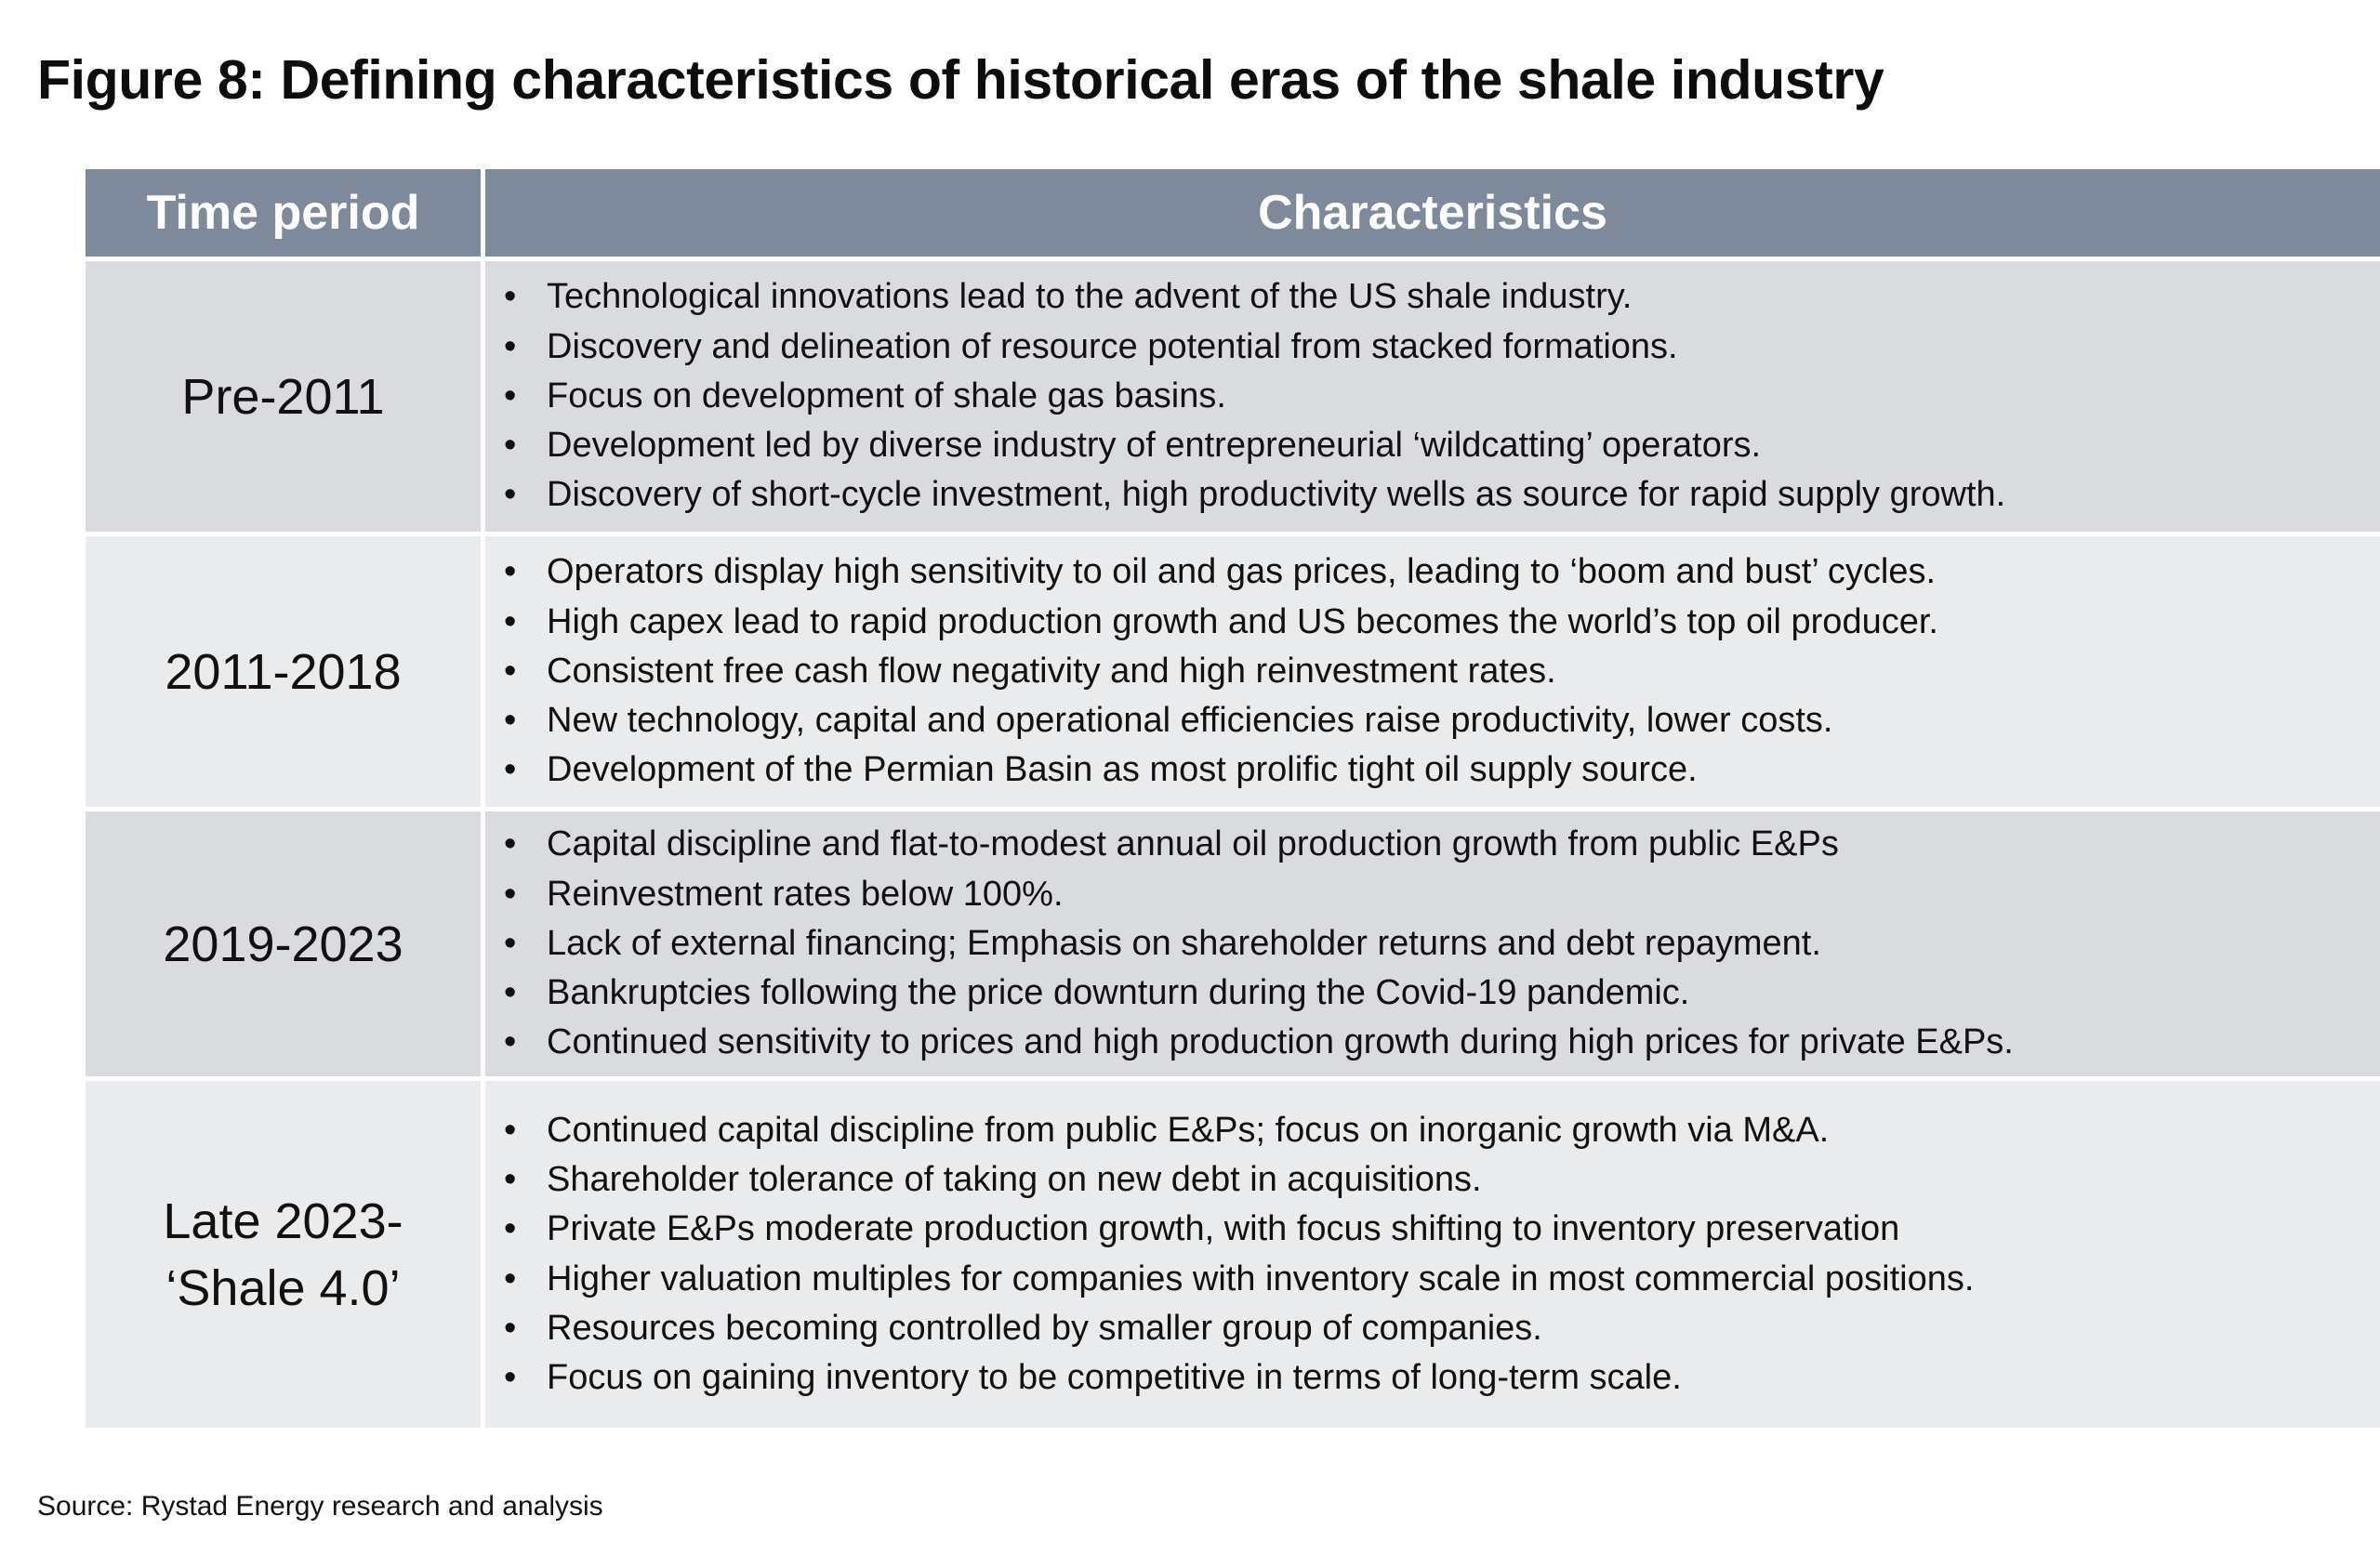 This screenshot has height=1542, width=2380. Describe the element at coordinates (283, 1254) in the screenshot. I see `period-label: Late 2023- ‘Shale 4.0’` at that location.